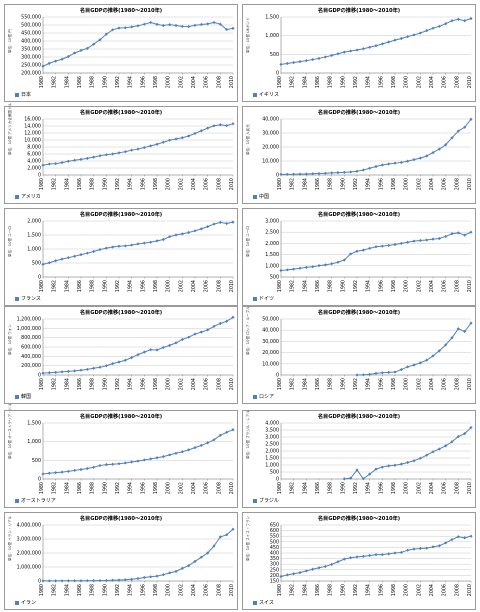 The height and width of the screenshot is (612, 480). I want to click on y-tick-label: 4,000, so click(272, 424).